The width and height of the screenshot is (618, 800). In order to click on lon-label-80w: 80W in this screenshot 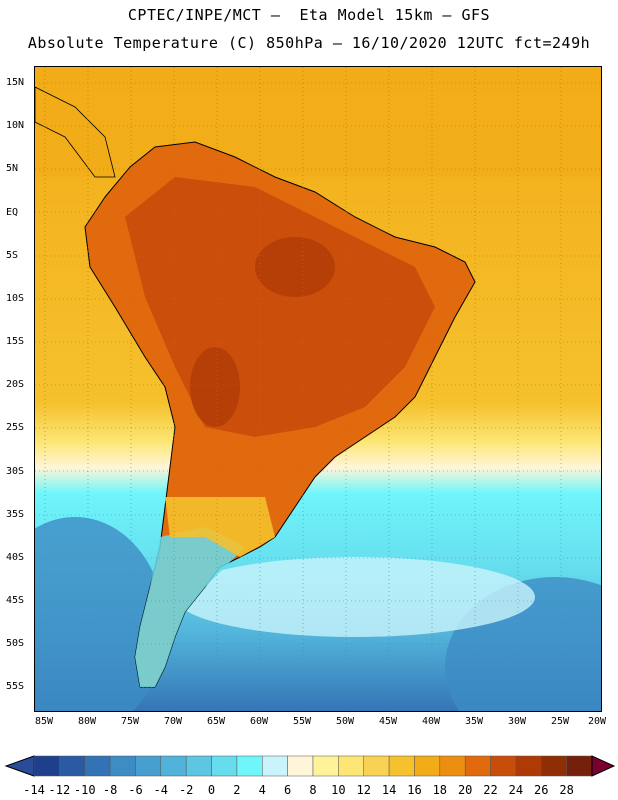, I will do `click(87, 721)`.